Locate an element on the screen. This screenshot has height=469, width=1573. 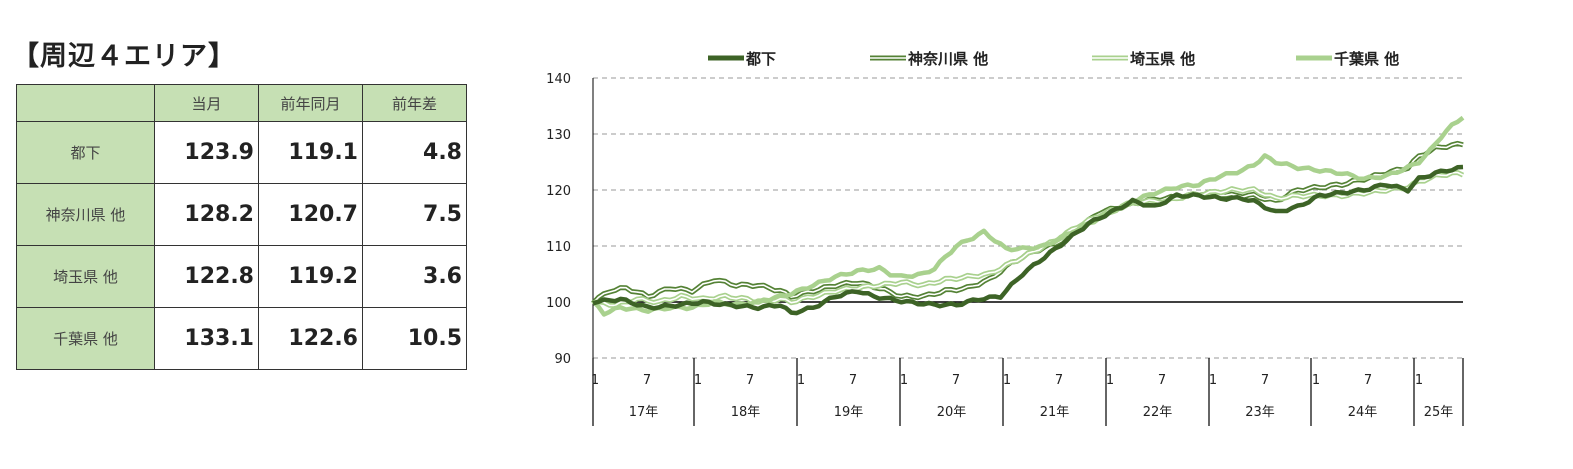
year-label: 24年 is located at coordinates (1363, 412).